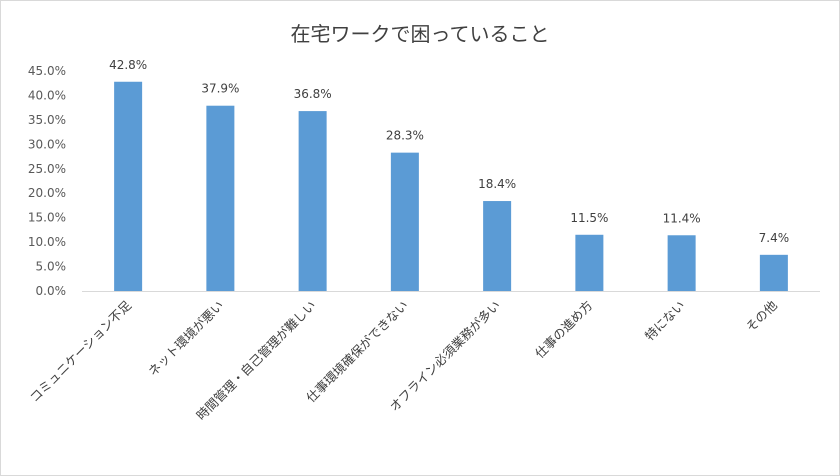 This screenshot has width=840, height=476. Describe the element at coordinates (420, 34) in the screenshot. I see `chart-title: 在宅ワークで困っていること` at that location.